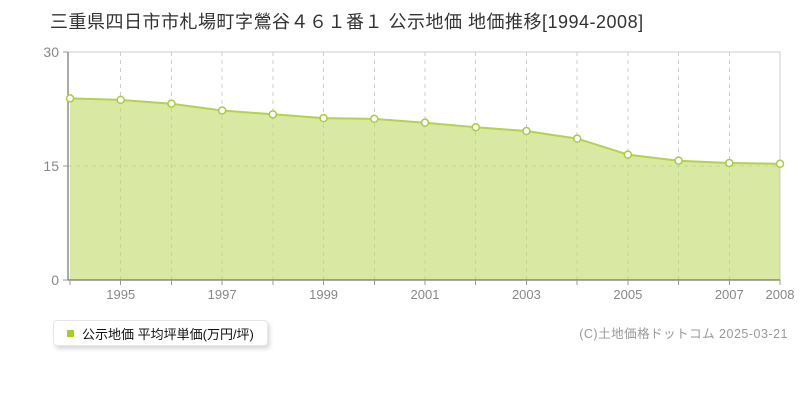 The width and height of the screenshot is (800, 400). What do you see at coordinates (683, 334) in the screenshot?
I see `copyright-text: (C)土地価格ドットコム 2025-03-21` at bounding box center [683, 334].